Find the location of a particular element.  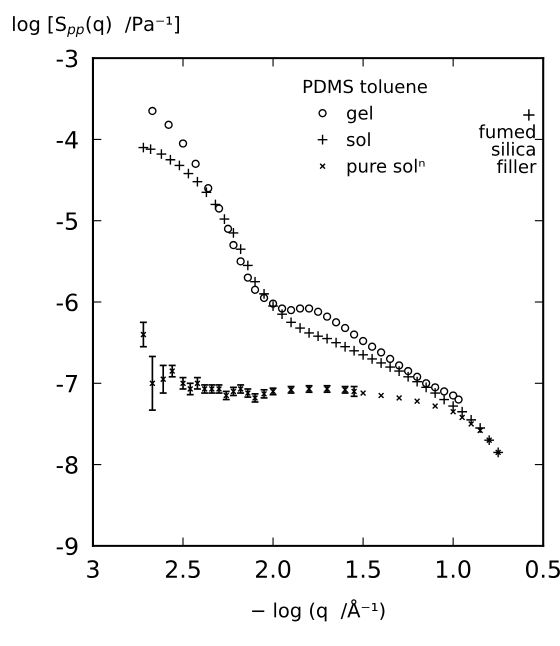

legend-label: gel is located at coordinates (359, 115).